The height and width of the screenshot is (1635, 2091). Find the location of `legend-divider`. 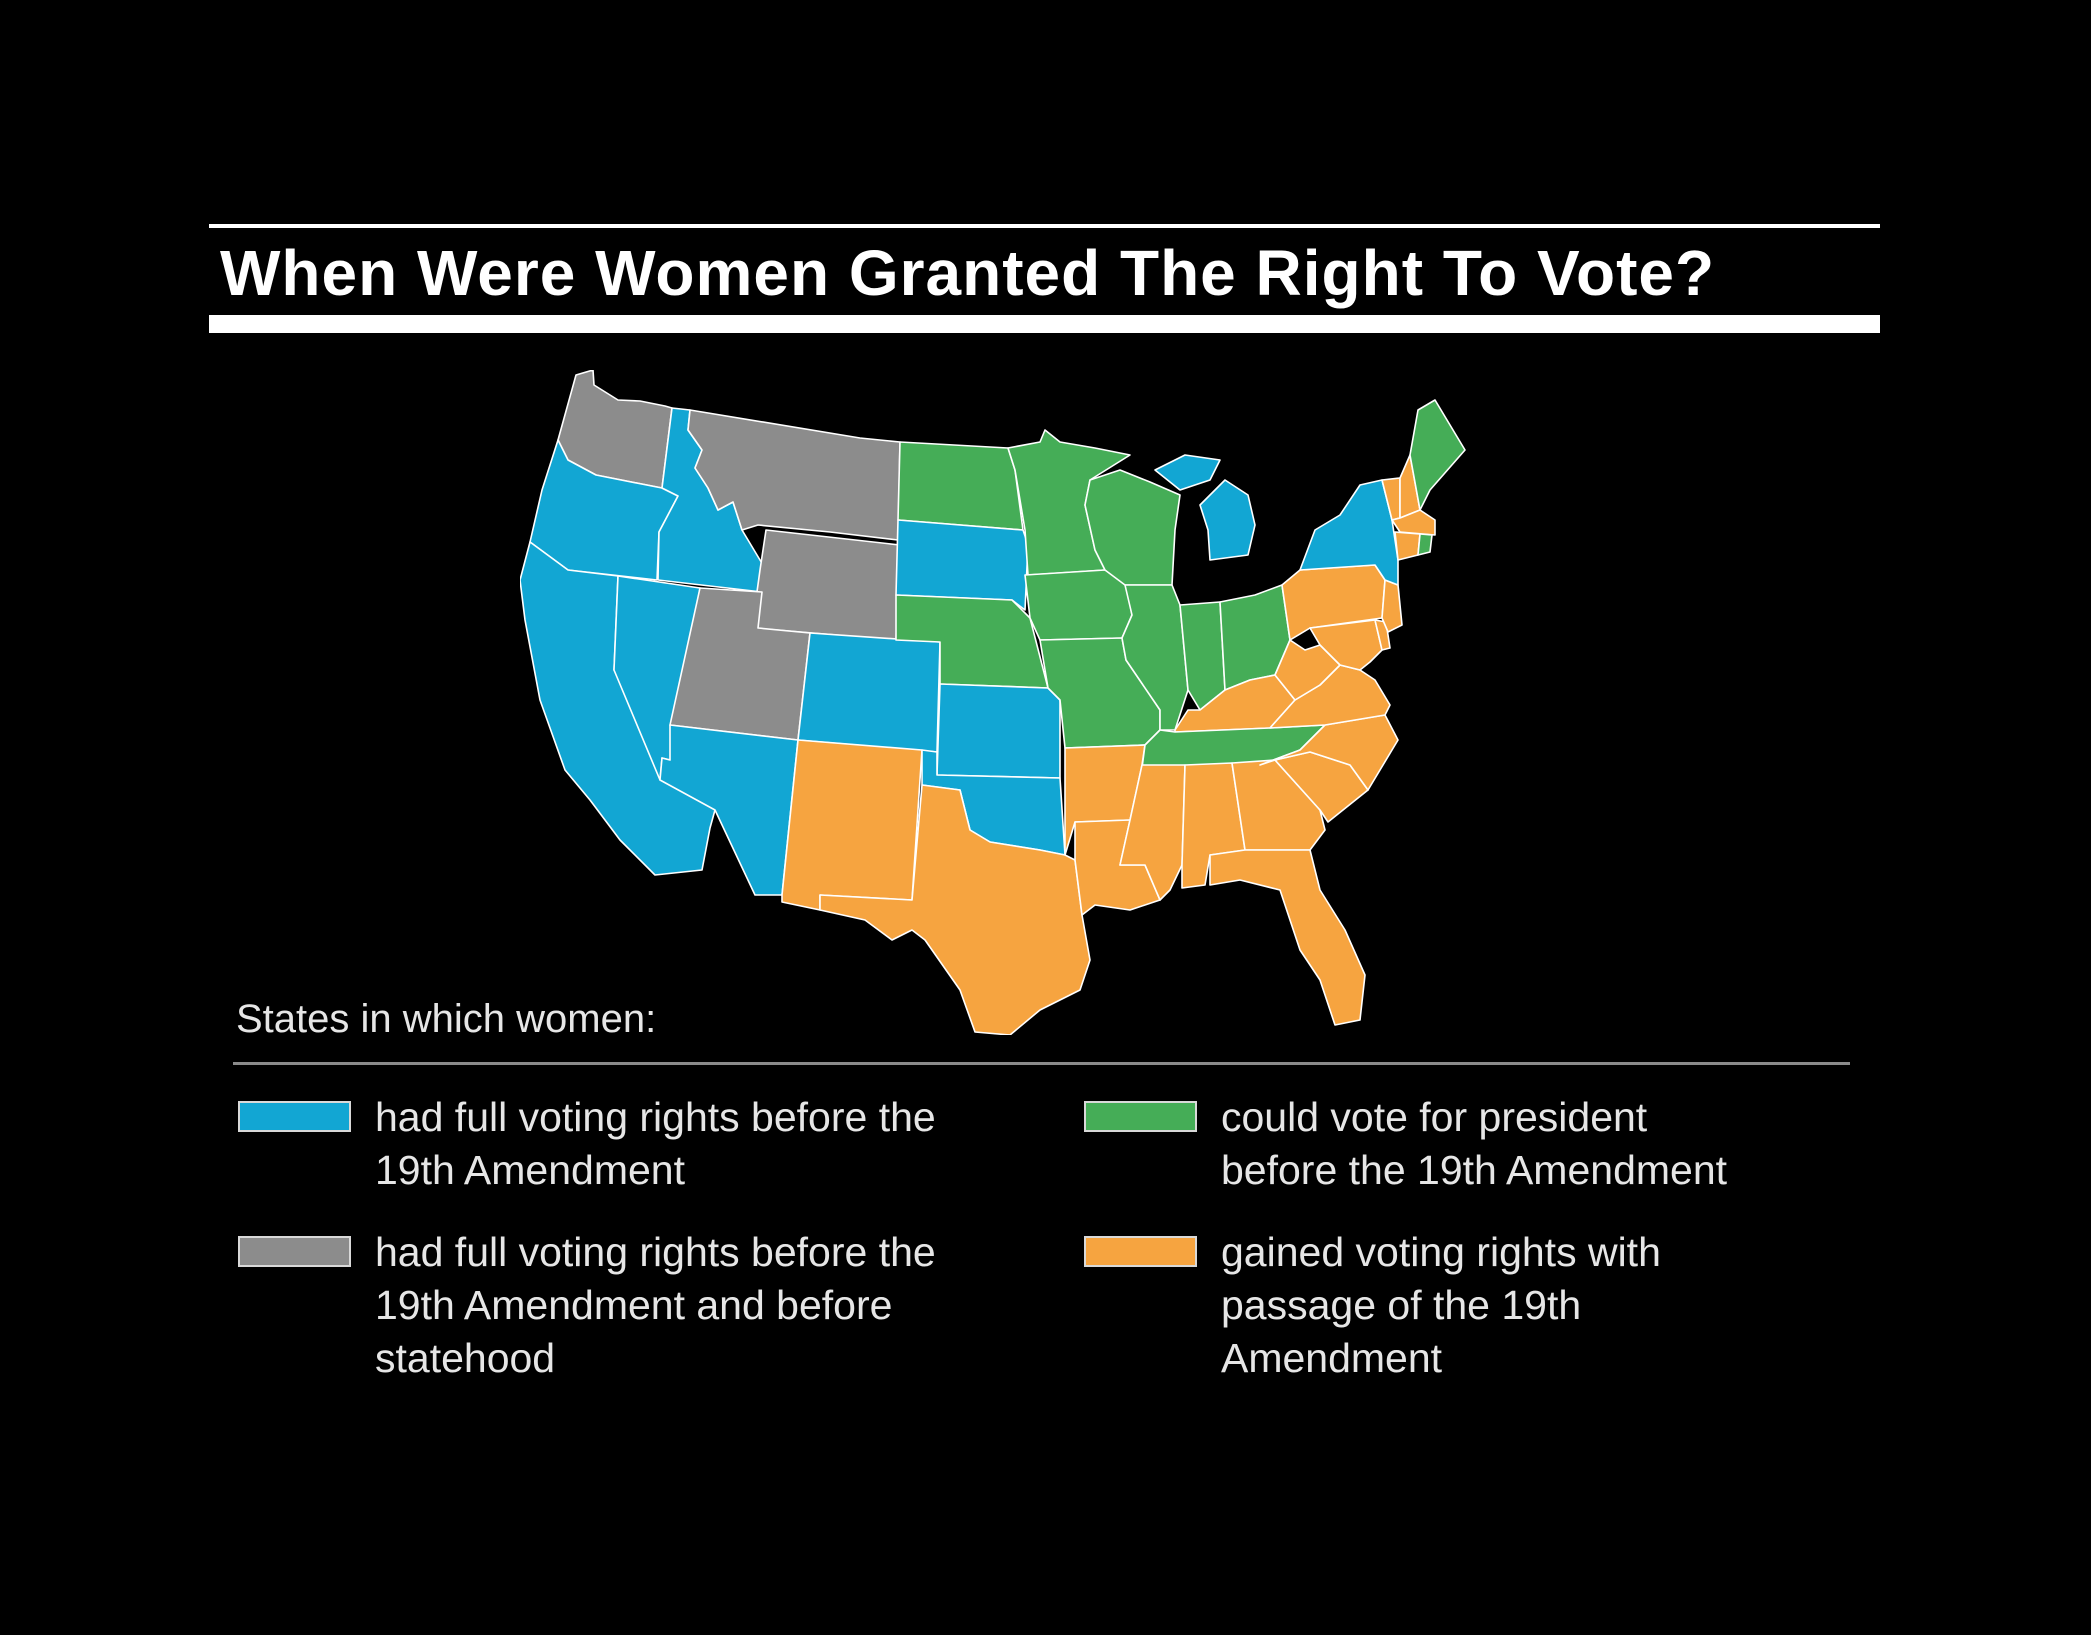

legend-divider is located at coordinates (1041, 1063).